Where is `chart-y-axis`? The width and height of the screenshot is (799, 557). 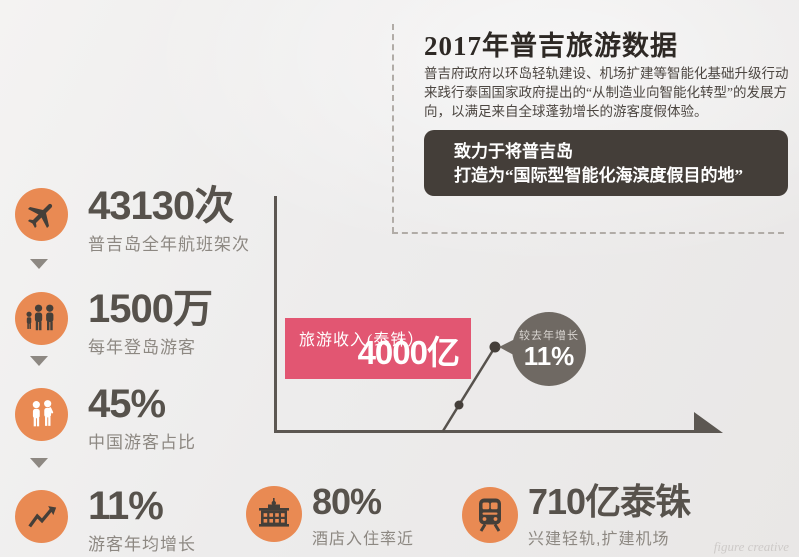
chart-y-axis is located at coordinates (275, 314).